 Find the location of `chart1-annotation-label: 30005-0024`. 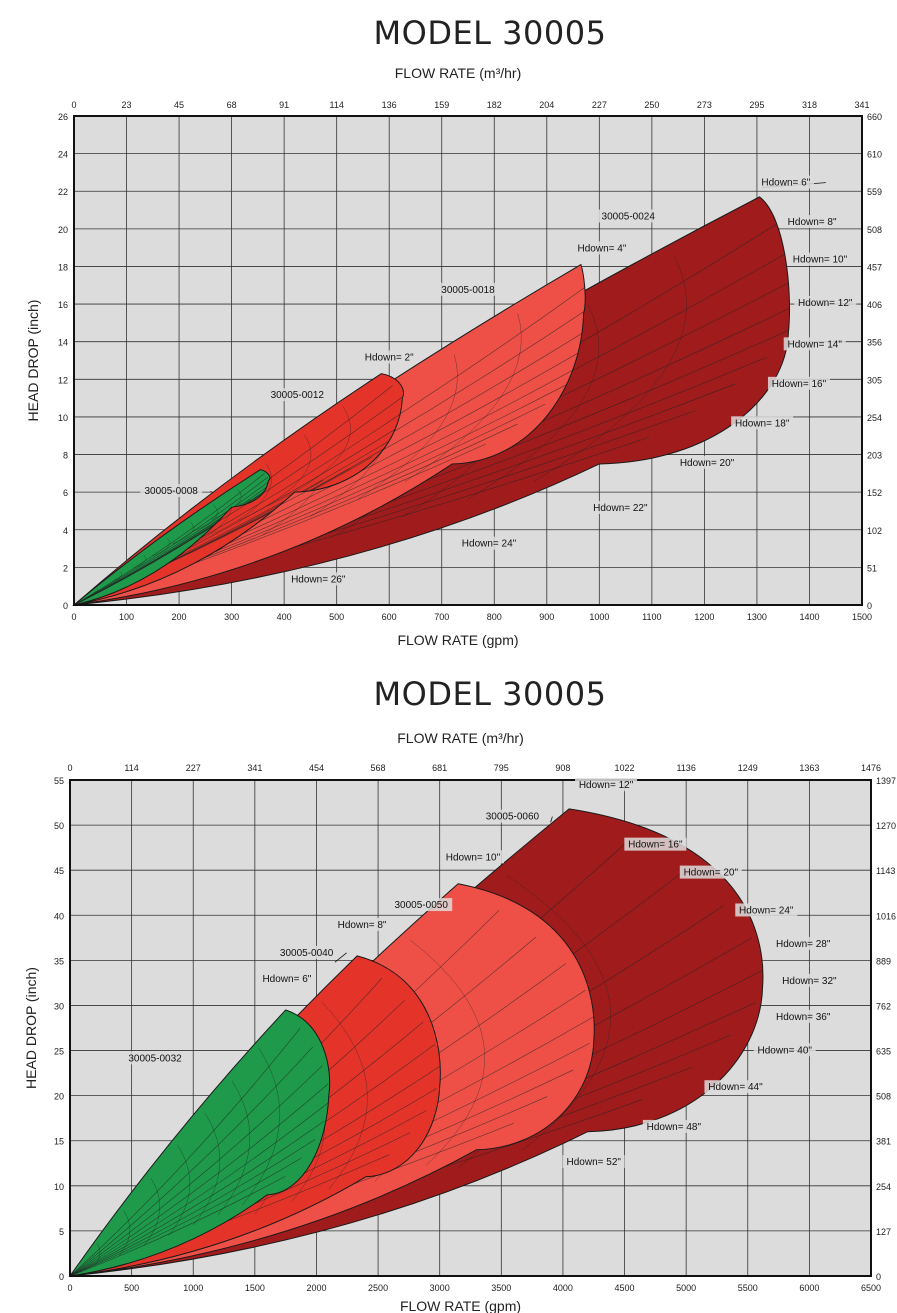

chart1-annotation-label: 30005-0024 is located at coordinates (629, 216).